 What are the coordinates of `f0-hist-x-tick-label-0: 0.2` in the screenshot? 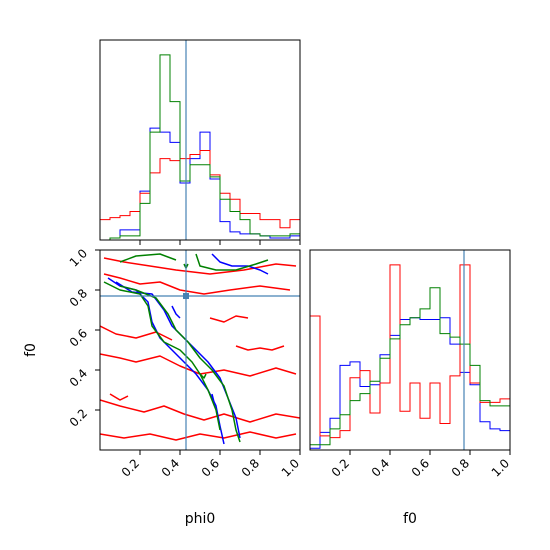 It's located at (340, 467).